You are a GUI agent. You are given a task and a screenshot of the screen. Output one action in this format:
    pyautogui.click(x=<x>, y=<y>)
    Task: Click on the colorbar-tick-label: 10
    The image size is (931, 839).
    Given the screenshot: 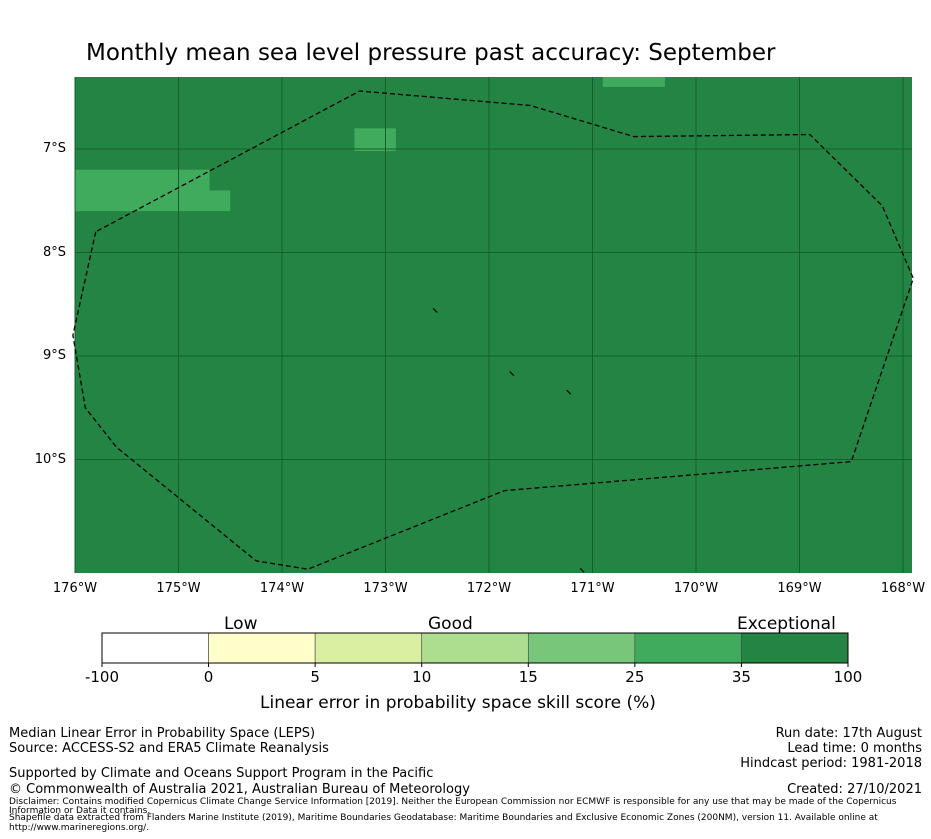 What is the action you would take?
    pyautogui.click(x=422, y=677)
    